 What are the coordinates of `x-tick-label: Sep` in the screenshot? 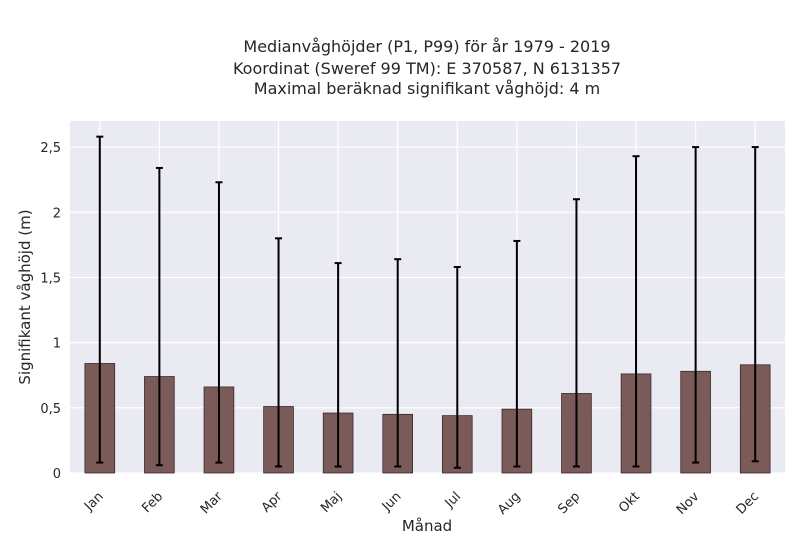 It's located at (569, 503).